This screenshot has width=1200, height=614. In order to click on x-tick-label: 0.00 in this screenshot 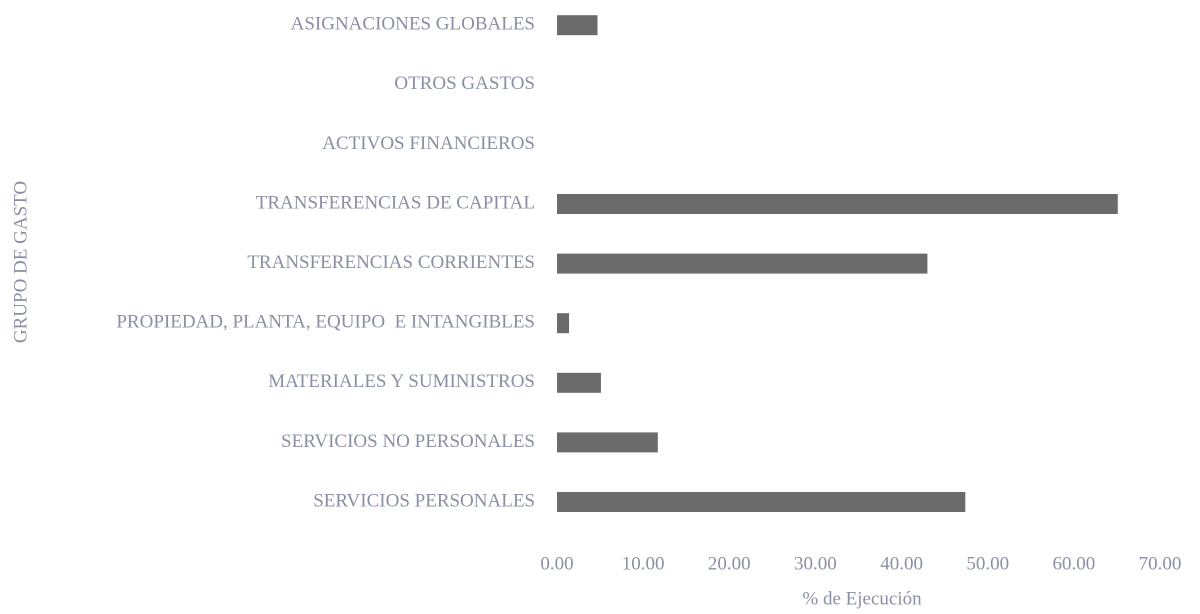, I will do `click(556, 563)`.